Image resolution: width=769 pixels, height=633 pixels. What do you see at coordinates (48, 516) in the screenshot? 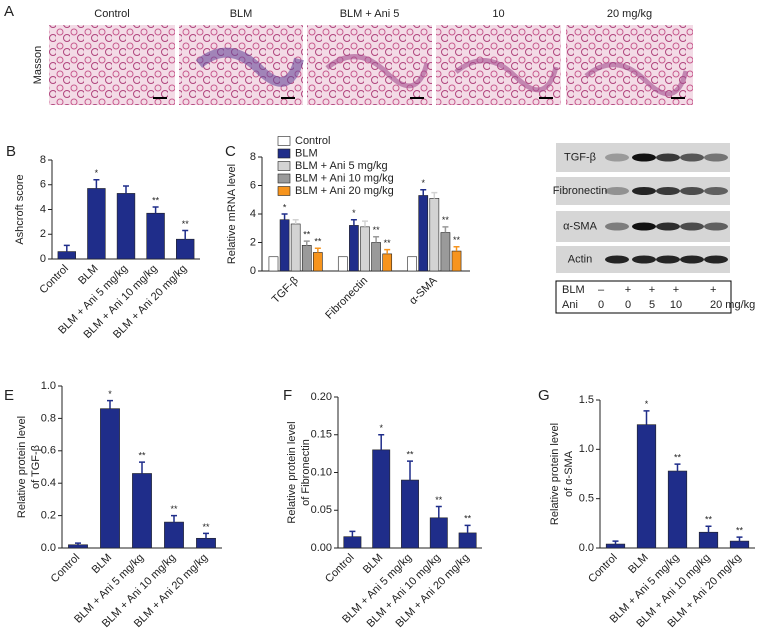
I see `y-tick-label: 0.2` at bounding box center [48, 516].